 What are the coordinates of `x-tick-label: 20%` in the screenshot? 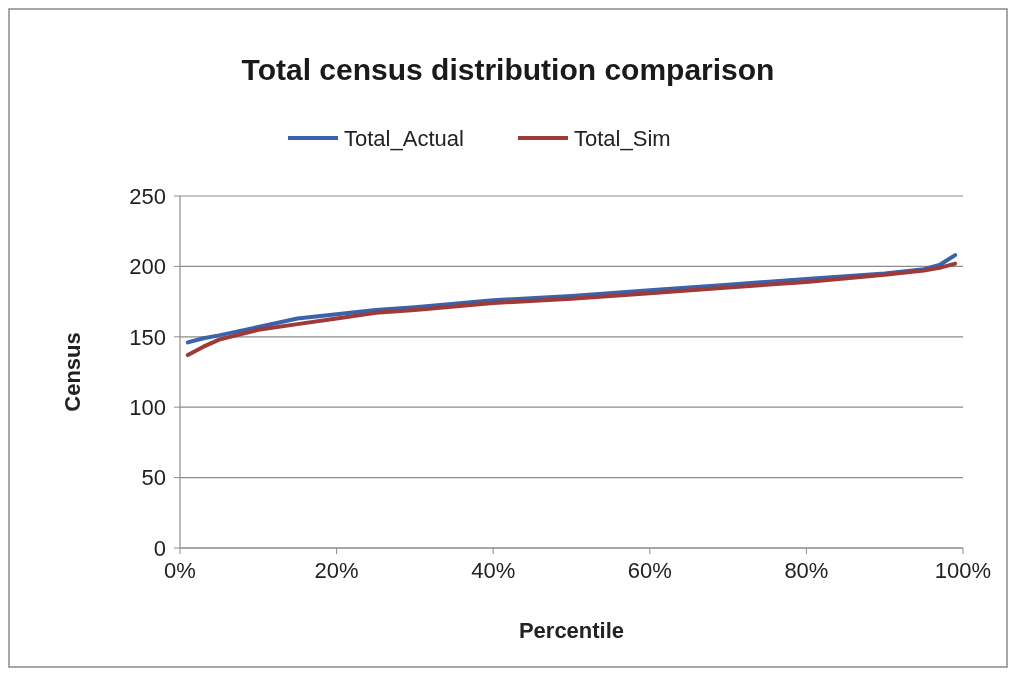 It's located at (336, 570).